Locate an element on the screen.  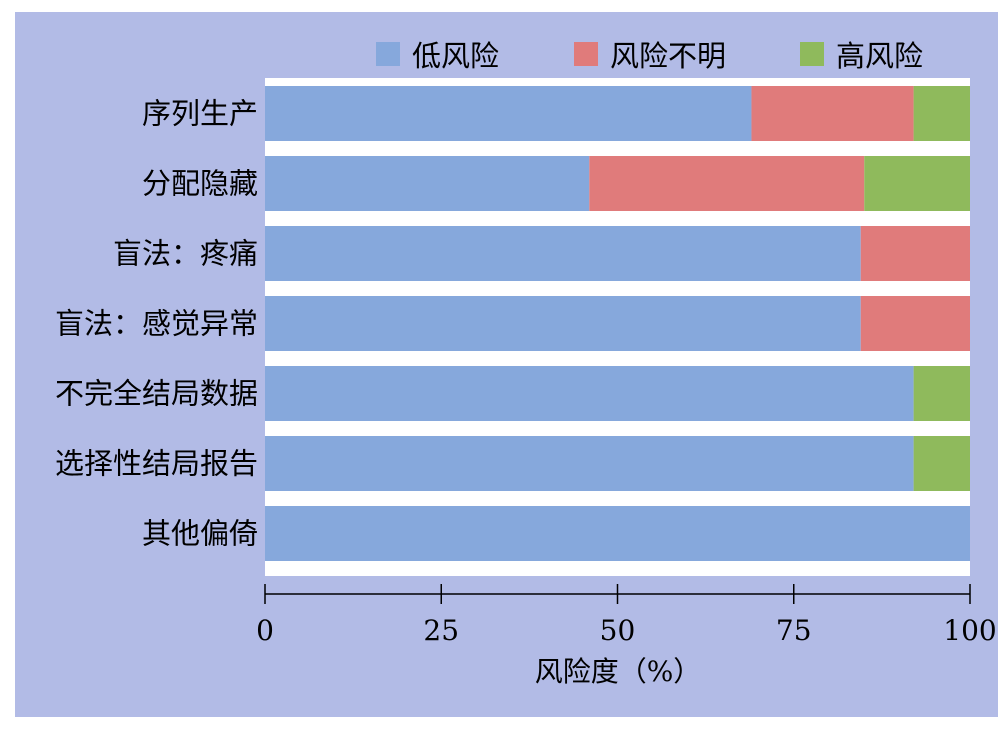
legend: 低风险 风险不明 高风险 is located at coordinates (649, 56).